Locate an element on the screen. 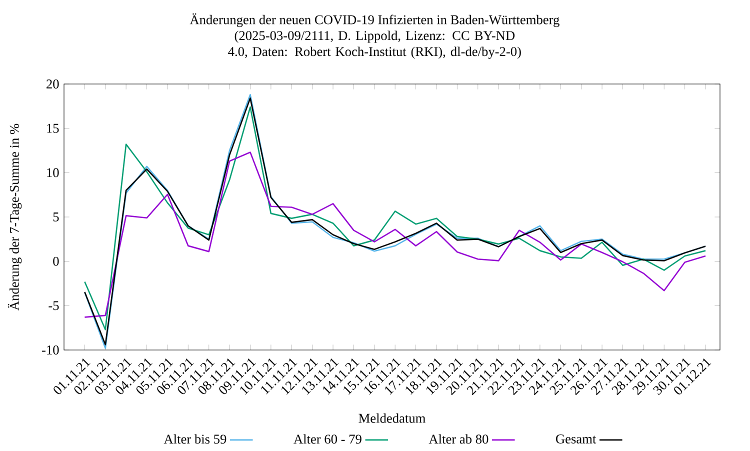 The image size is (750, 451). y-tick-label: 15 is located at coordinates (53, 128).